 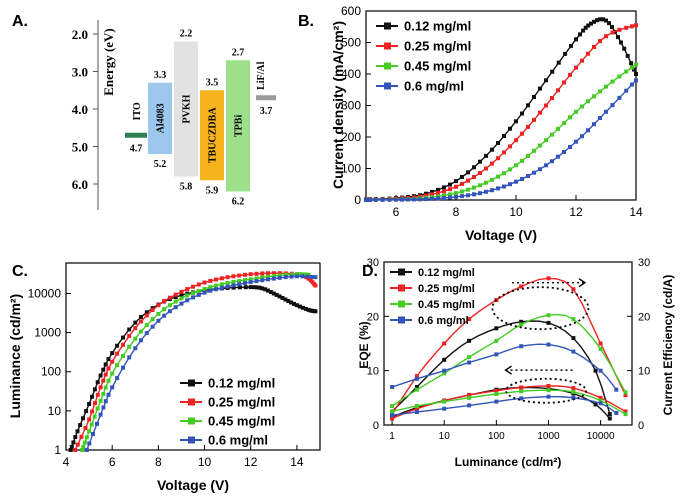 What do you see at coordinates (351, 74) in the screenshot?
I see `b-y-tick-label: 400` at bounding box center [351, 74].